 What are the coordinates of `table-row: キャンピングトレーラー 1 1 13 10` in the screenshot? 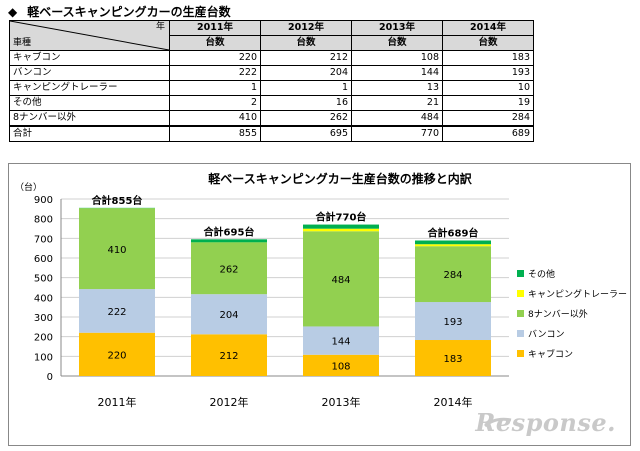 It's located at (271, 88).